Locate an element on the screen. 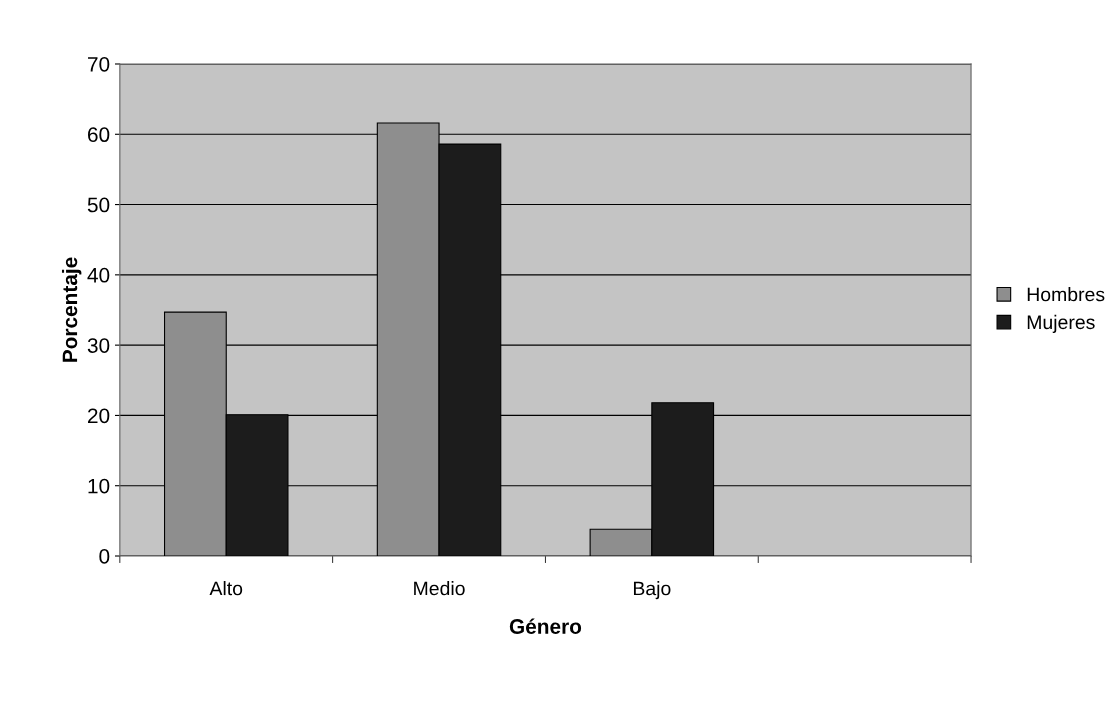 This screenshot has height=711, width=1120. x-tick-label: Alto is located at coordinates (226, 588).